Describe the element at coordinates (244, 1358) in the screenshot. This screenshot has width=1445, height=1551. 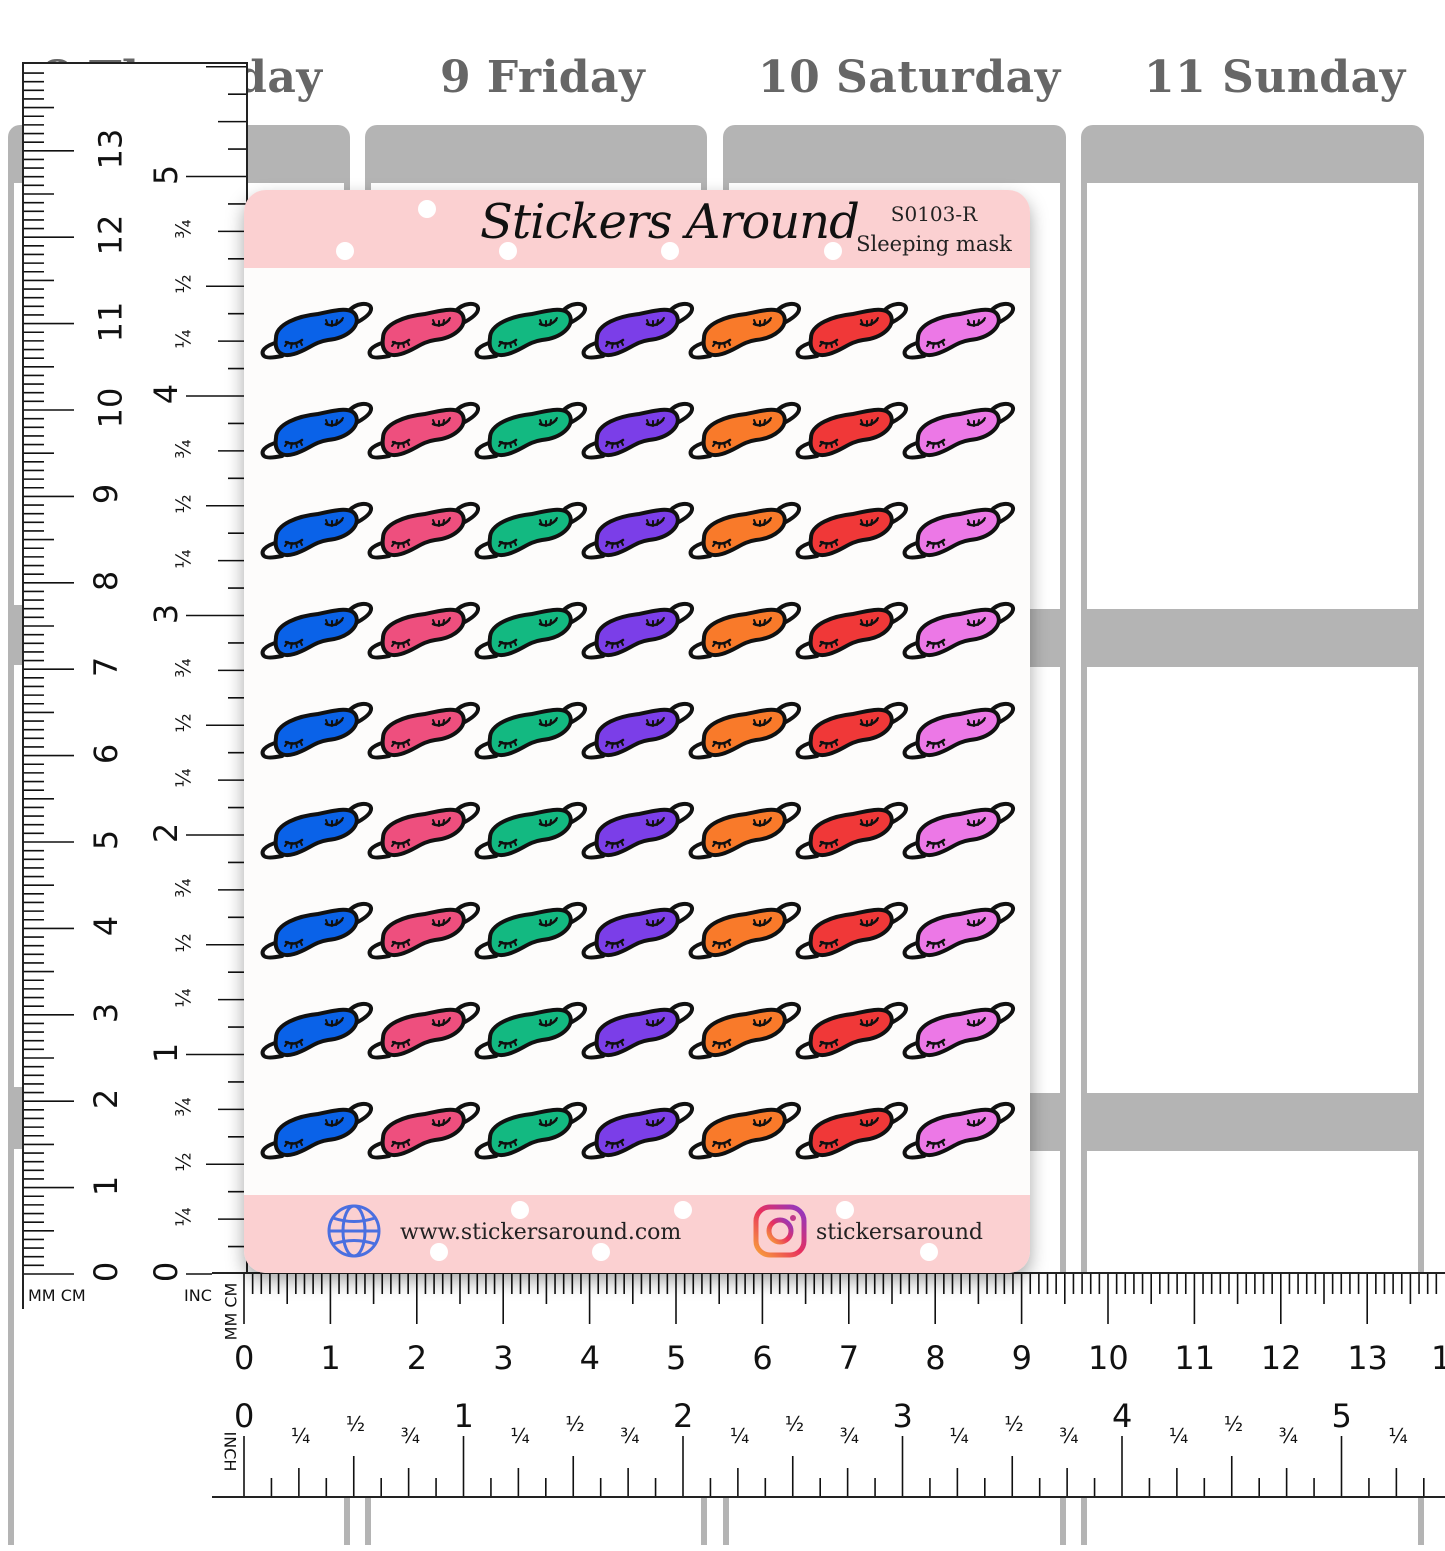
I see `ruler-cm-label: 0` at that location.